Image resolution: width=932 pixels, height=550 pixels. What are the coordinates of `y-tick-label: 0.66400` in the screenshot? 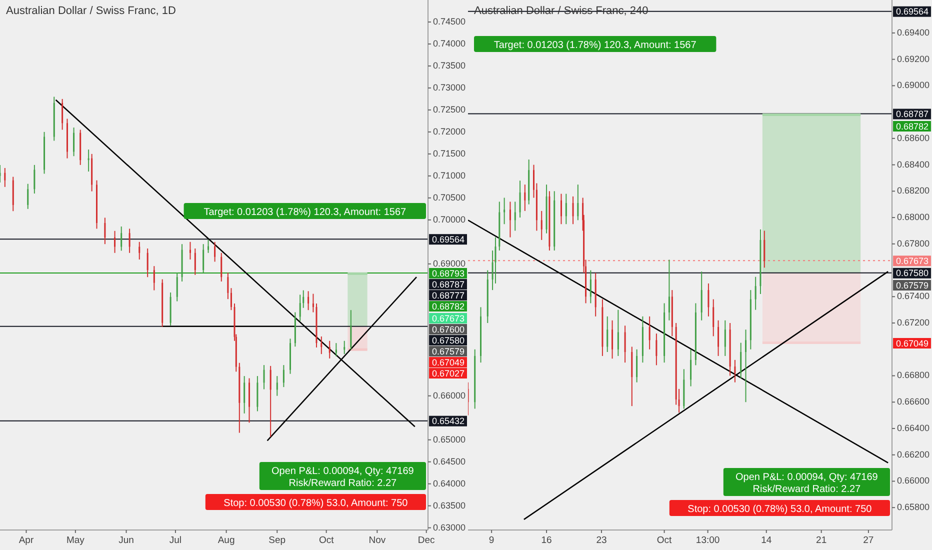 It's located at (913, 427).